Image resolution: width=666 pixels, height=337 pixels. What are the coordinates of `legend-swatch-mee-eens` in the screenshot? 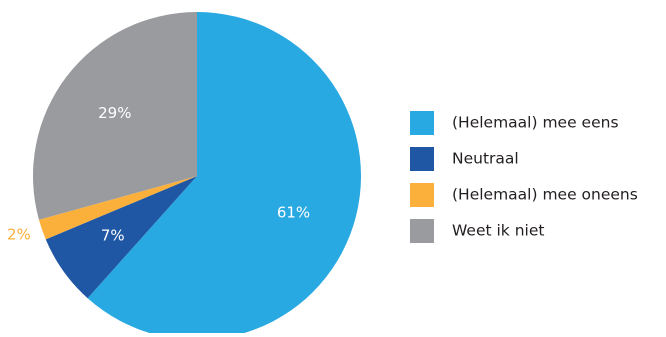 It's located at (422, 123).